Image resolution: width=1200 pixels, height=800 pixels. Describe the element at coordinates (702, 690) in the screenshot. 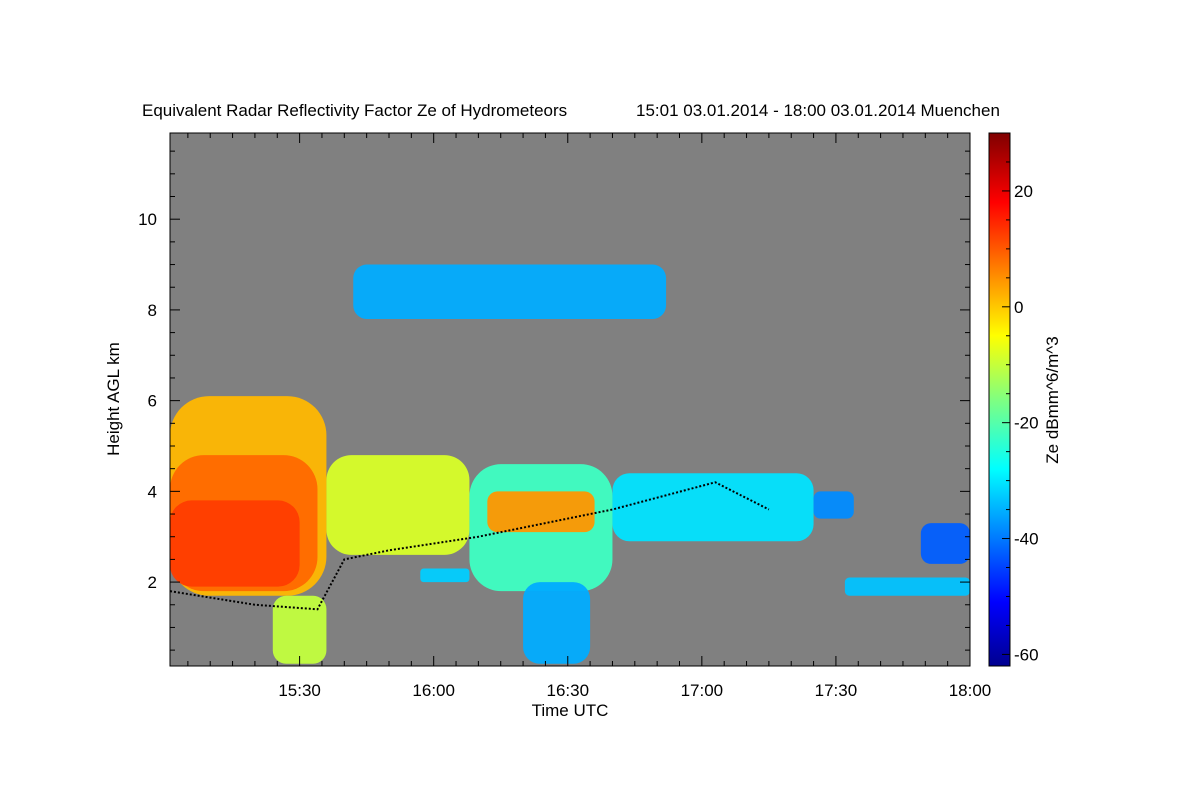

I see `x-tick-label: 17:00` at that location.